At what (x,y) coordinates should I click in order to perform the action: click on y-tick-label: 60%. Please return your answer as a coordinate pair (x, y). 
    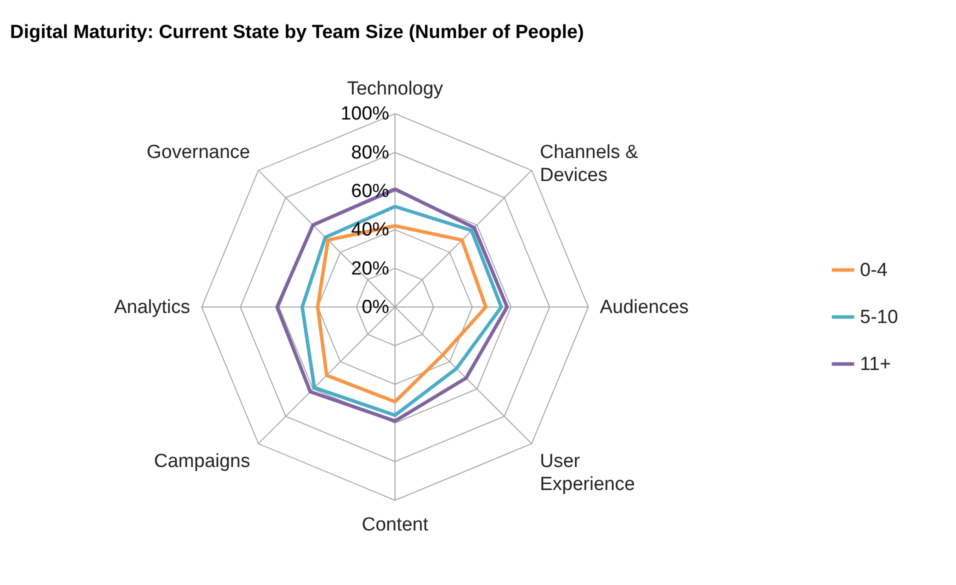
    Looking at the image, I should click on (370, 191).